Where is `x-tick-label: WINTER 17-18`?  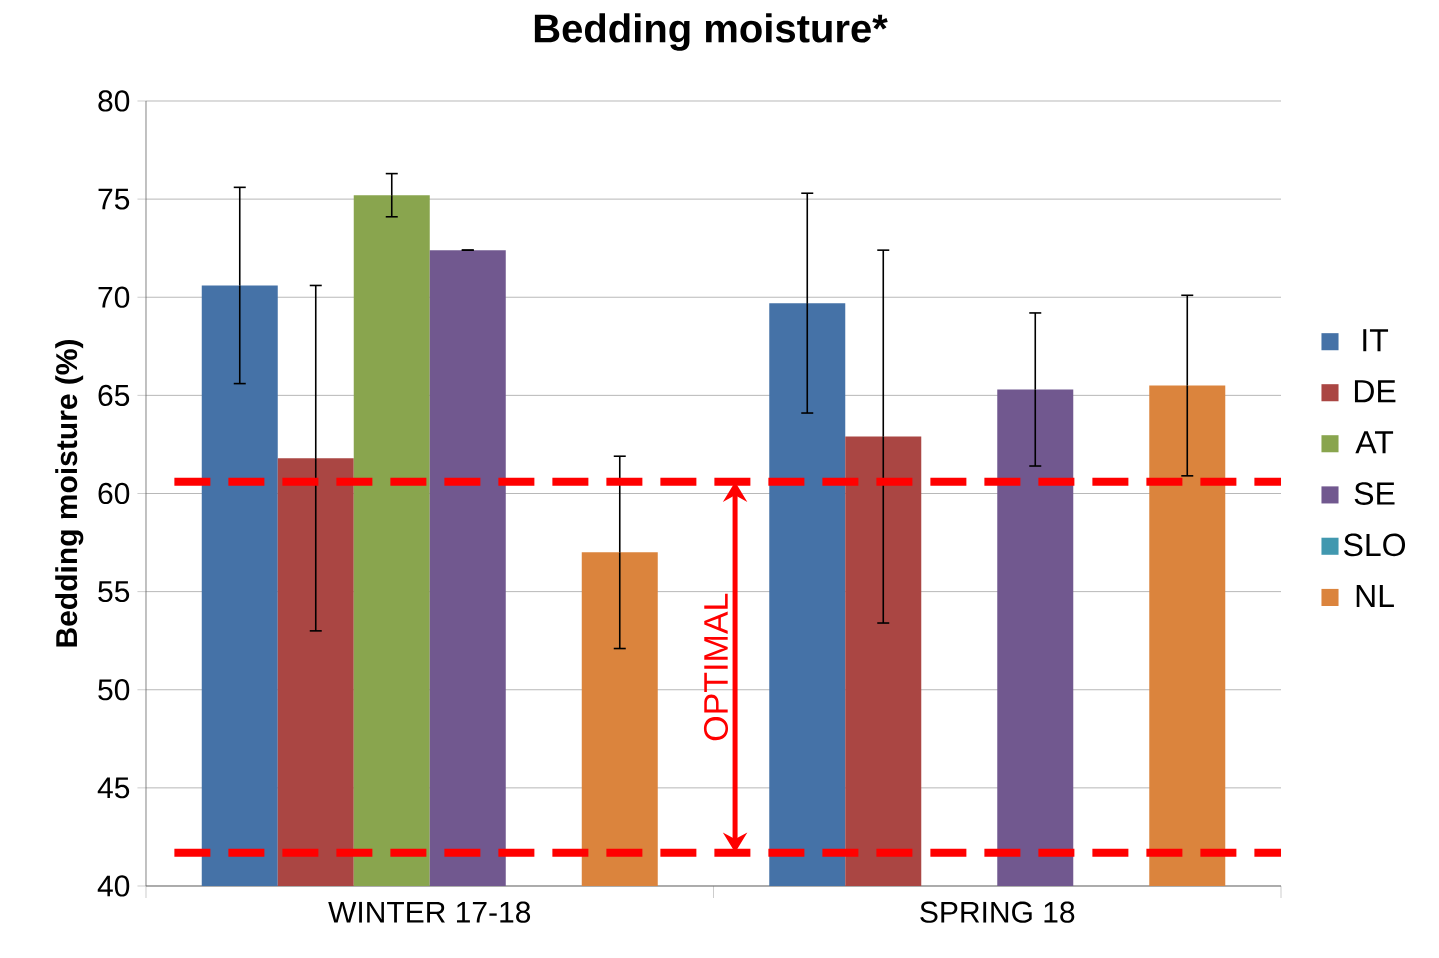
x-tick-label: WINTER 17-18 is located at coordinates (429, 912).